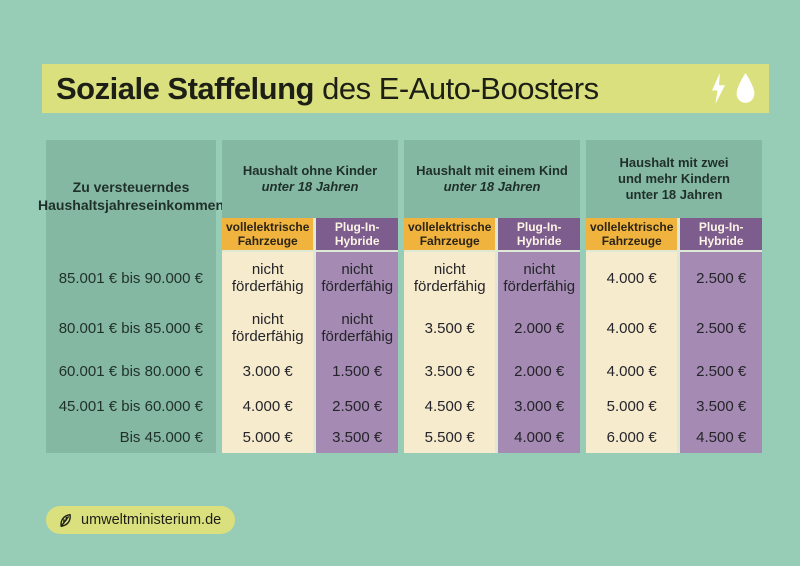 The image size is (800, 566). I want to click on droplet-icon, so click(745, 88).